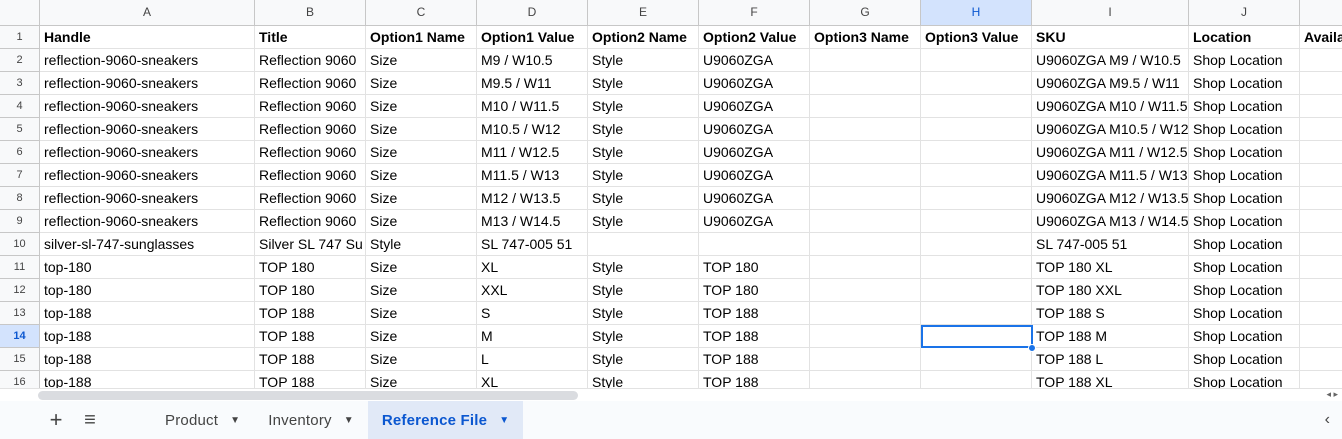 This screenshot has width=1342, height=439. Describe the element at coordinates (147, 267) in the screenshot. I see `cell: top-180` at that location.